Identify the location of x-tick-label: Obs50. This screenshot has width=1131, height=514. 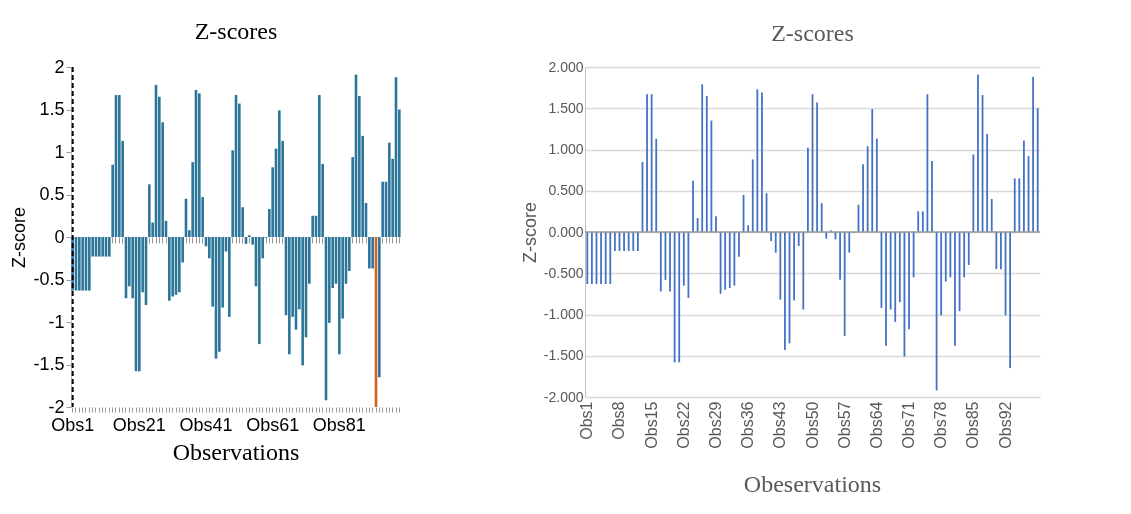
(812, 425).